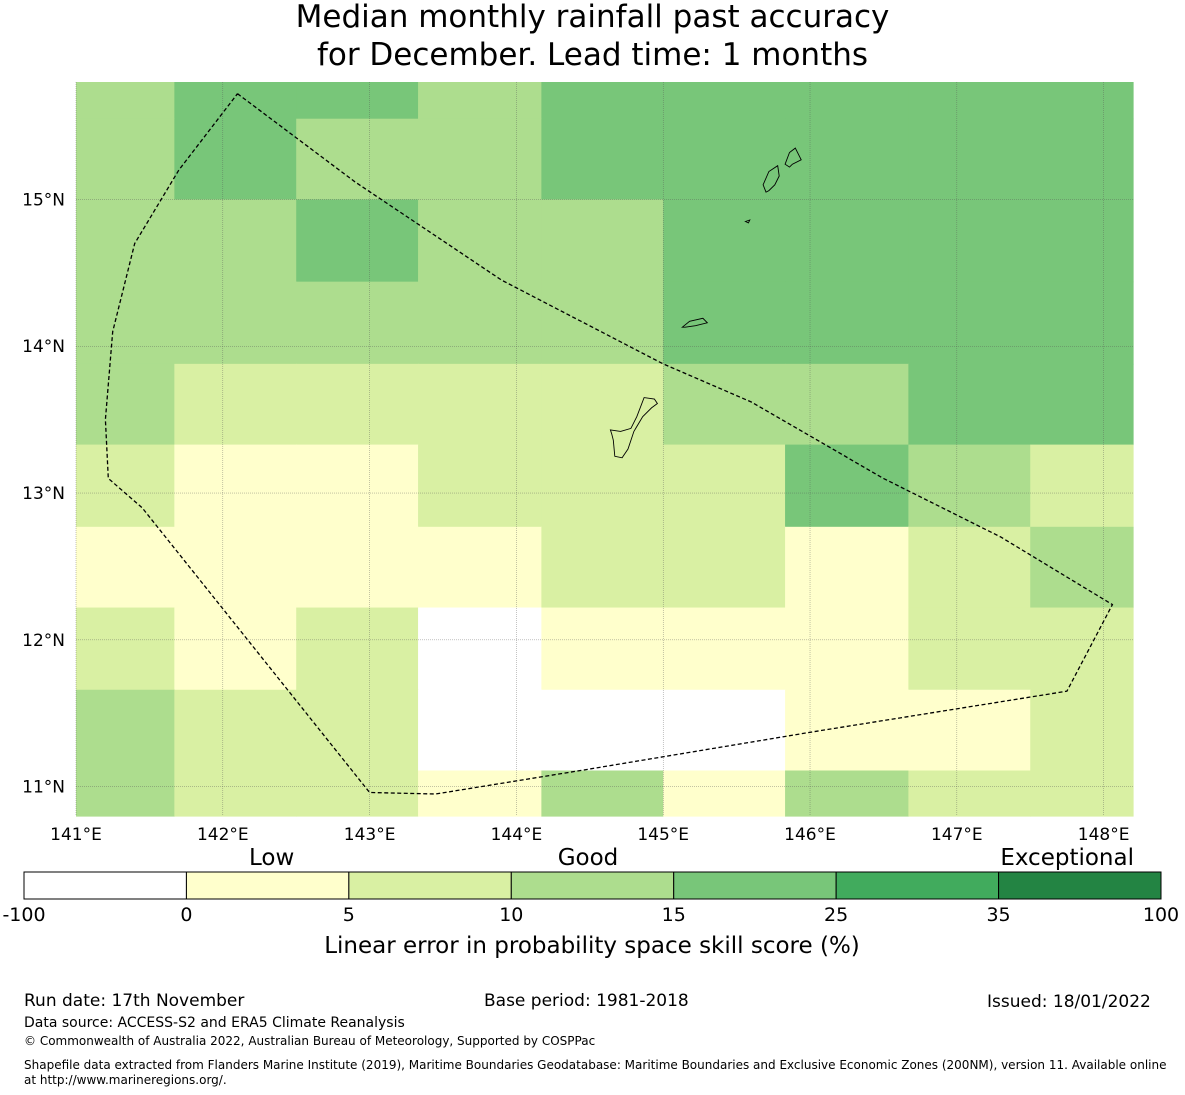 The width and height of the screenshot is (1185, 1095). Describe the element at coordinates (43, 200) in the screenshot. I see `latitude-label: 15°N` at that location.